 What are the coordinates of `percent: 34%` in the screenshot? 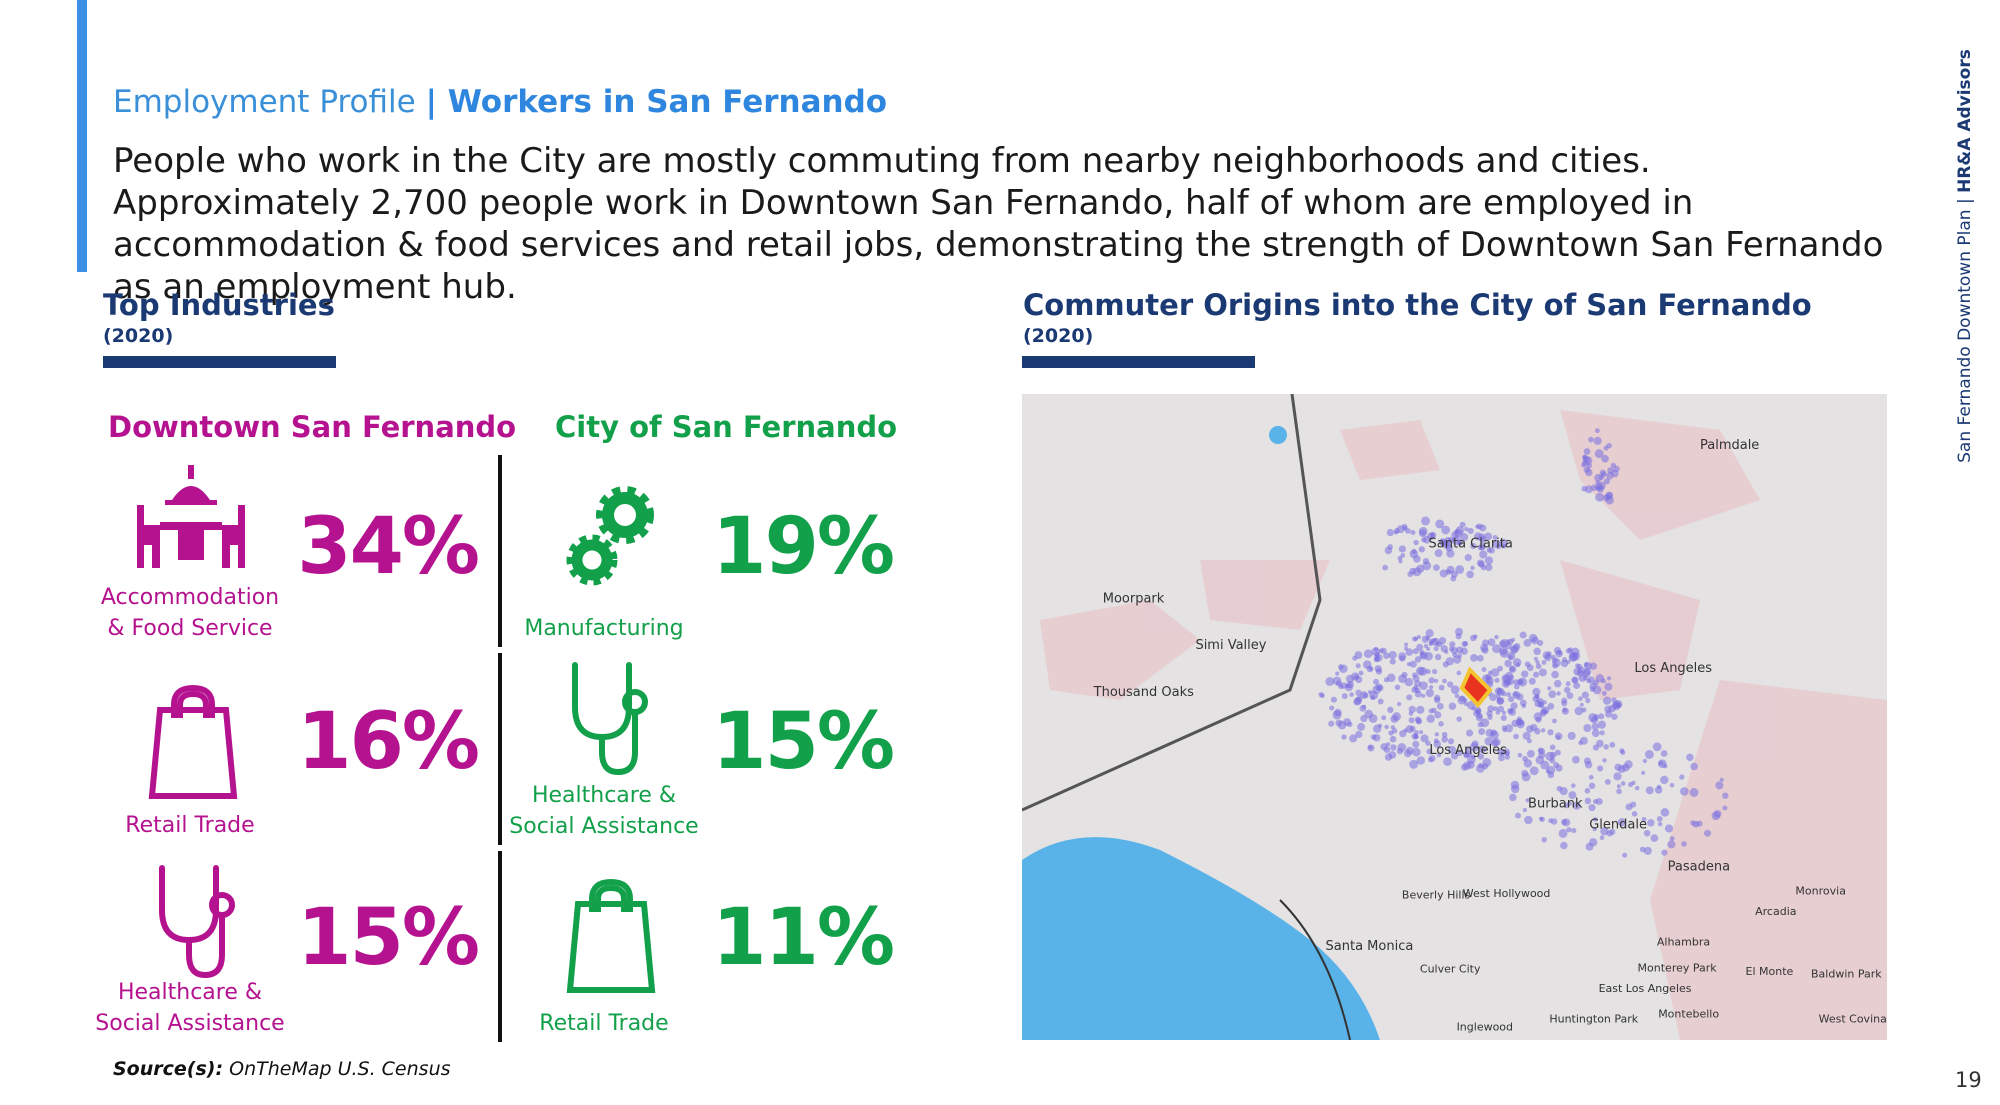 It's located at (388, 547).